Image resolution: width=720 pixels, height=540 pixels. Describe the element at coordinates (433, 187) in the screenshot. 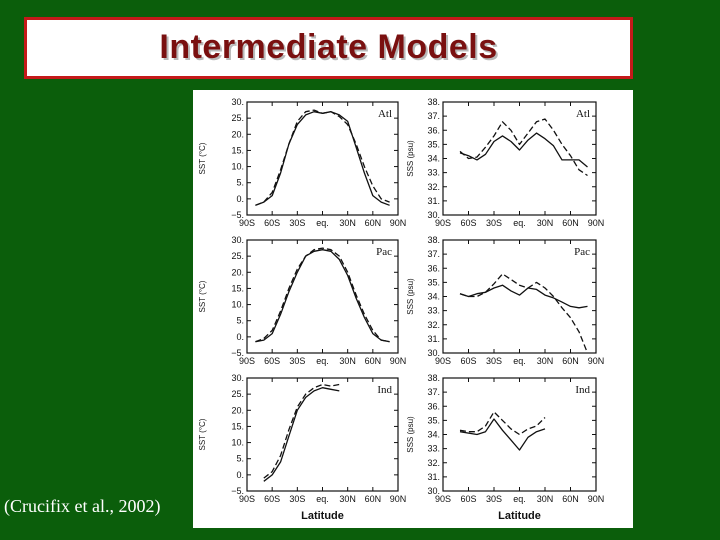

I see `y-tick-label: 32.` at that location.